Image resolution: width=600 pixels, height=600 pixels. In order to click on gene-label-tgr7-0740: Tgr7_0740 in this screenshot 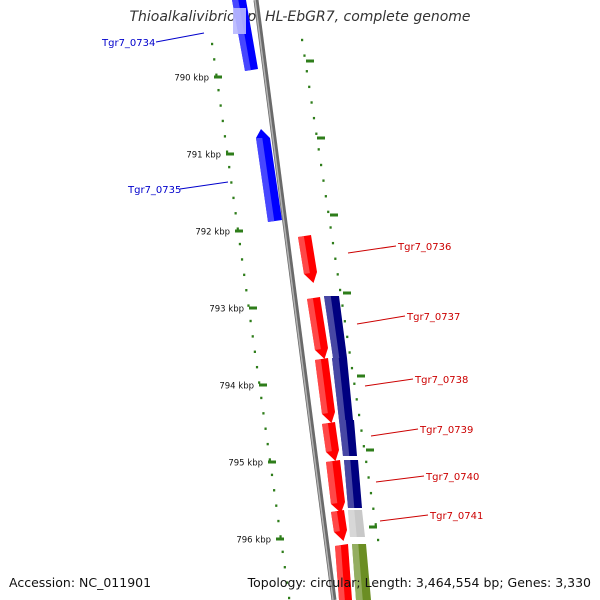, I will do `click(452, 477)`.